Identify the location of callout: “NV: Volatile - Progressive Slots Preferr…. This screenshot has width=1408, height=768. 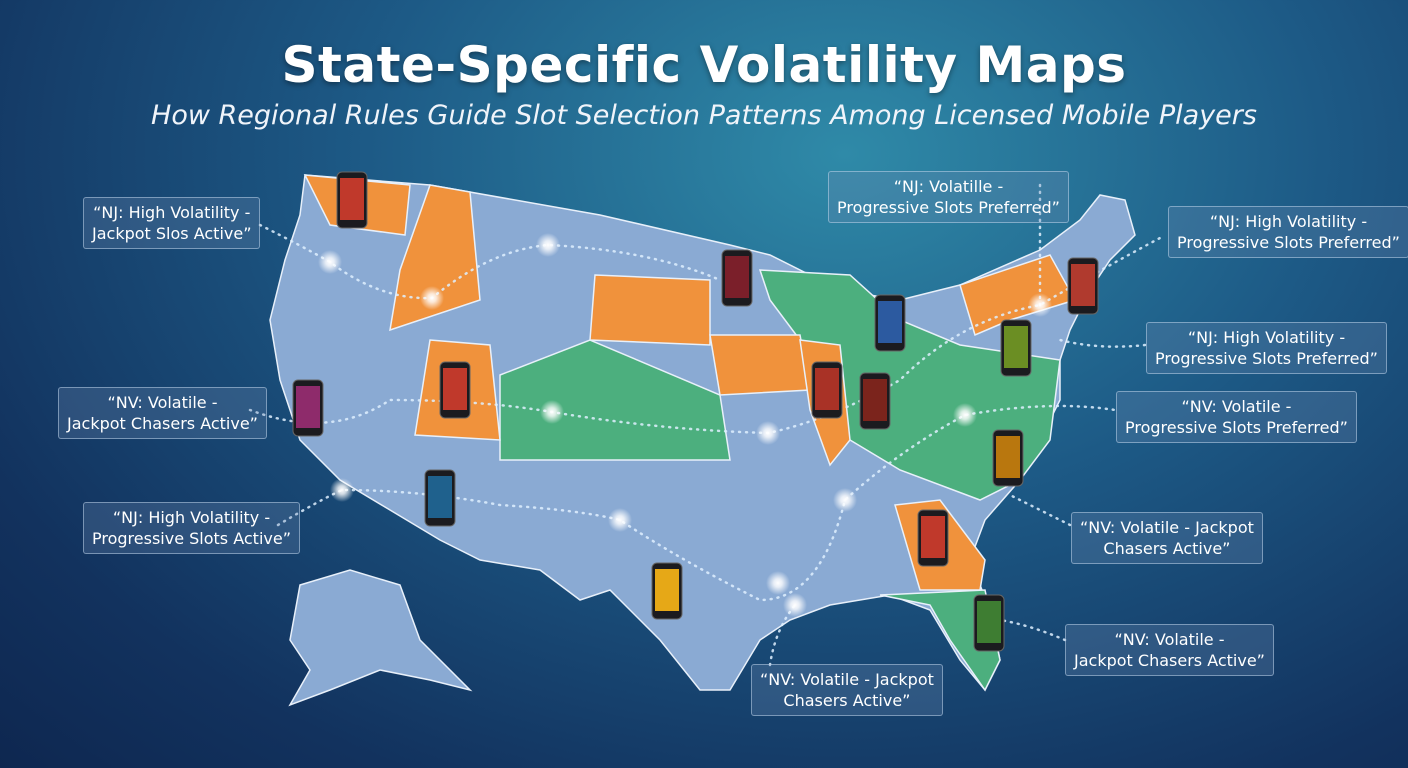
(1236, 417).